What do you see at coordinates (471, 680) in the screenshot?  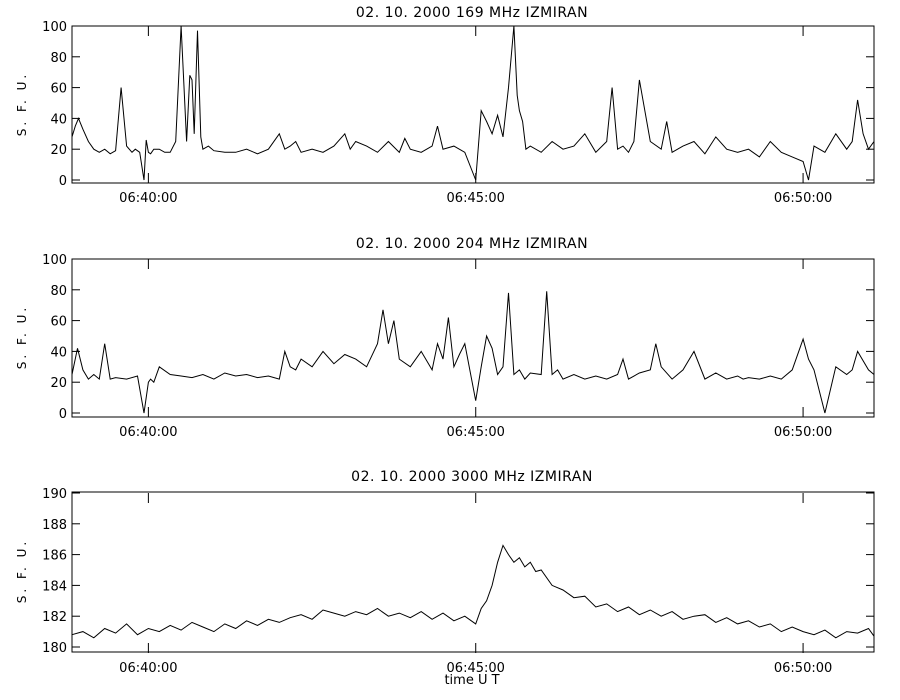 I see `x-axis-label: time U T` at bounding box center [471, 680].